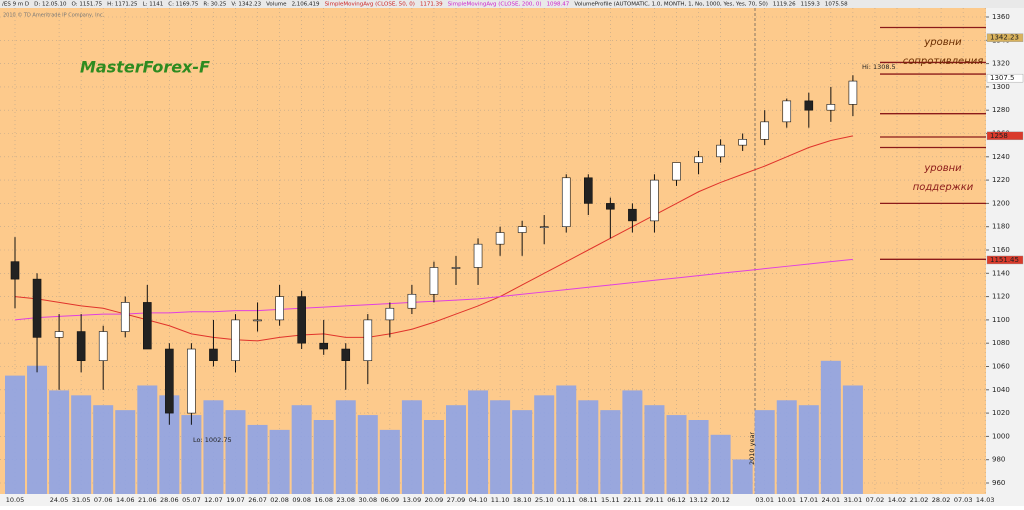 The width and height of the screenshot is (1024, 510). I want to click on price-tag, so click(1005, 136).